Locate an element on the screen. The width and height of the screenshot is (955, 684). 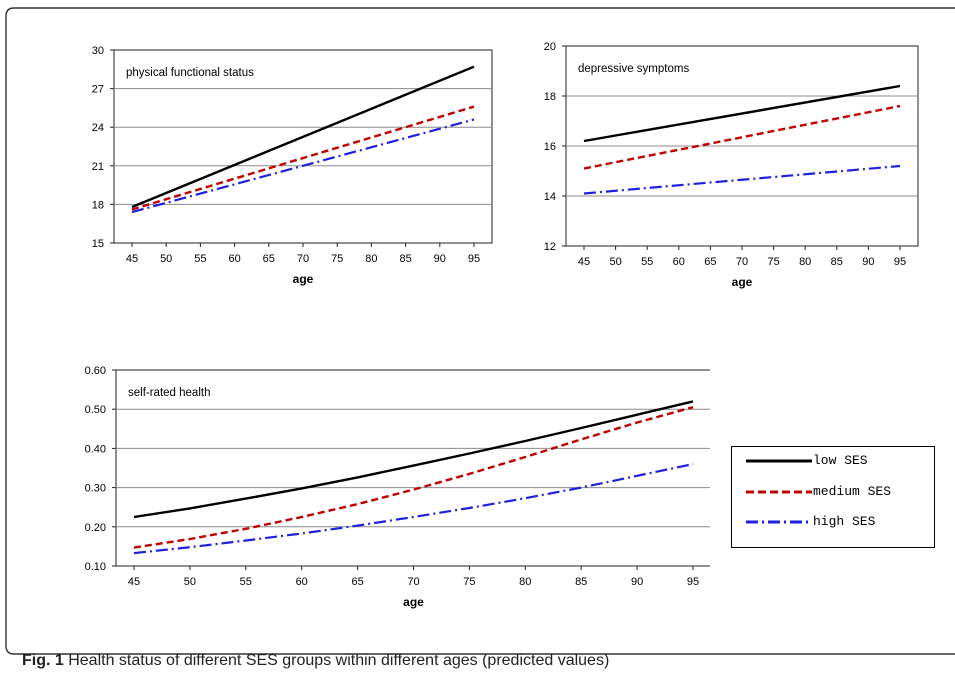
y-tick-label: 27 is located at coordinates (98, 90).